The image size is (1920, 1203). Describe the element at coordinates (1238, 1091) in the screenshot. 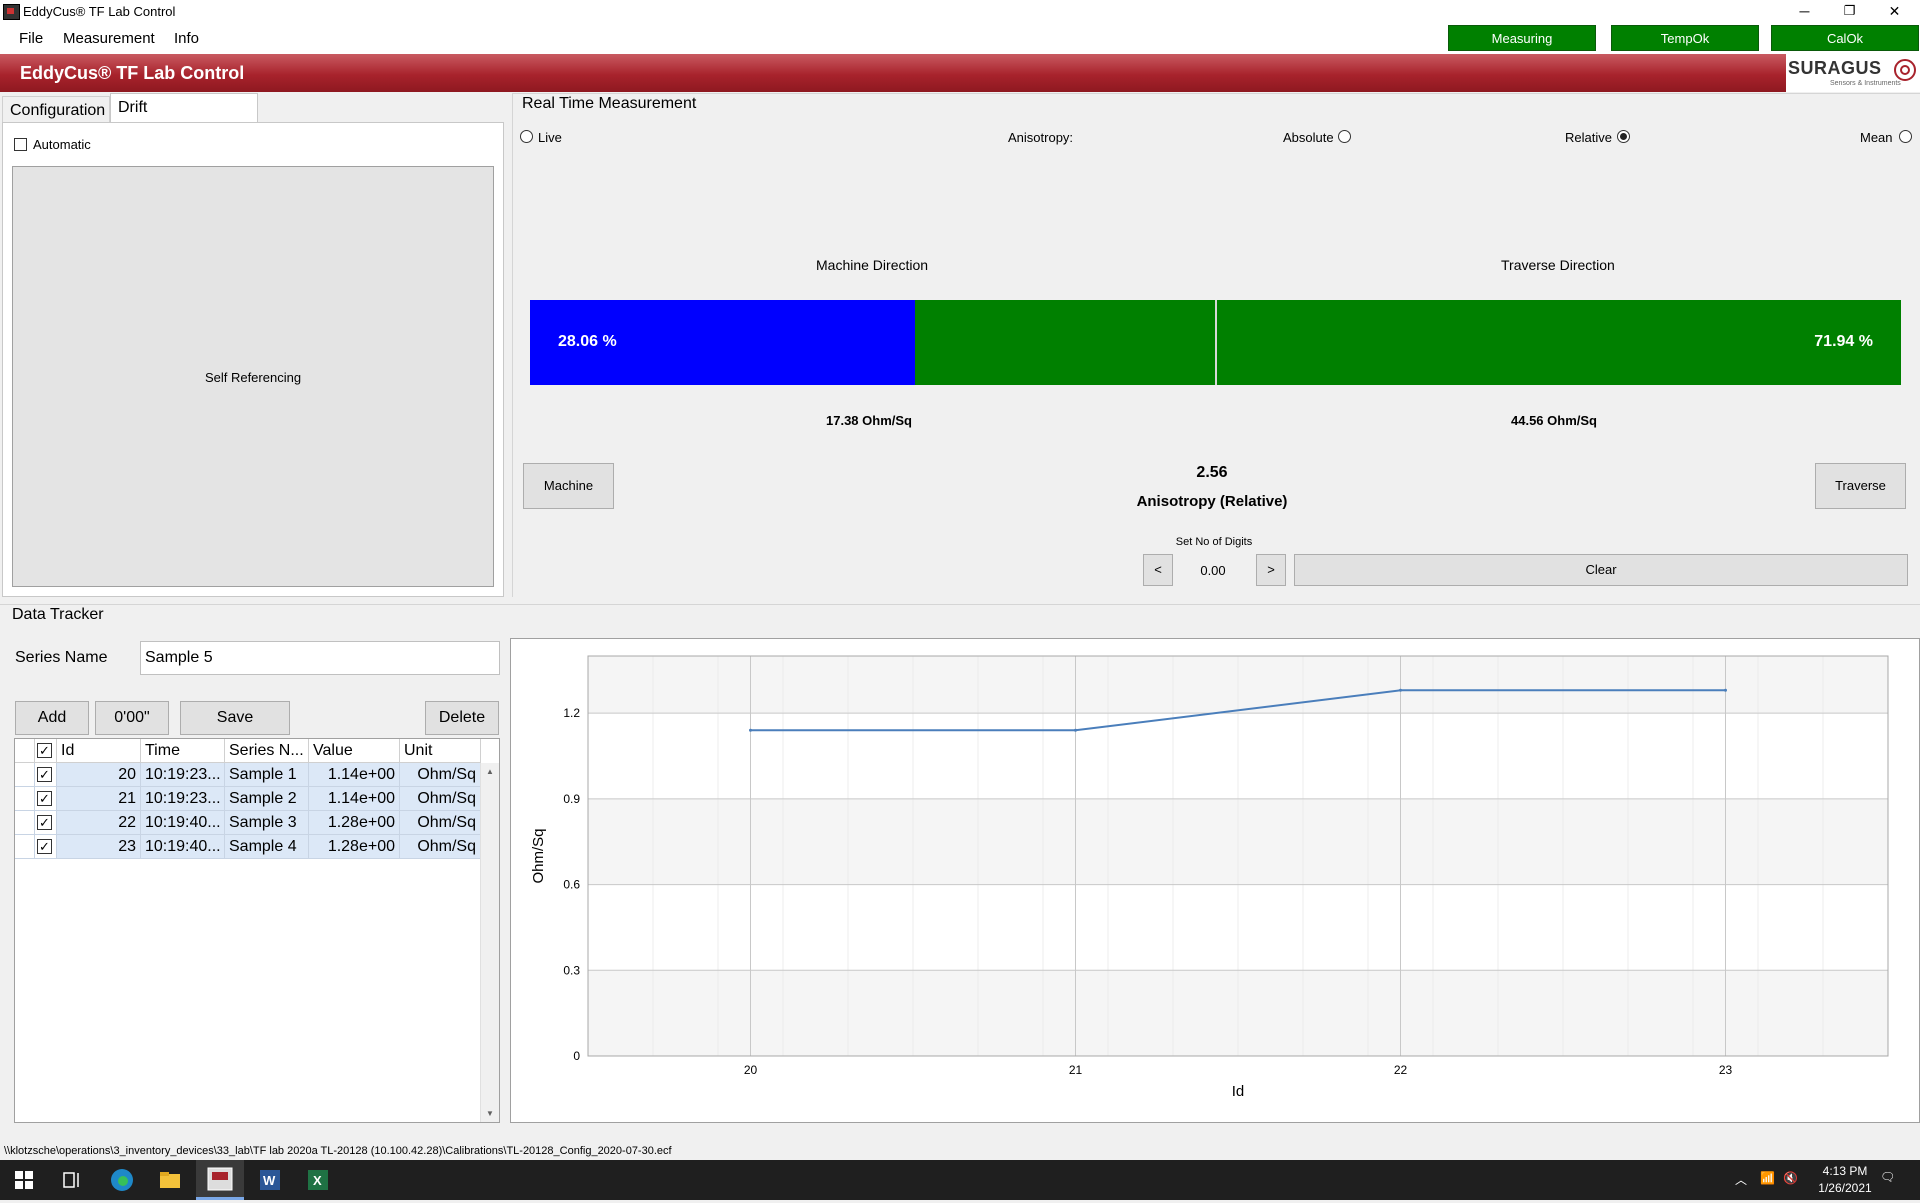

I see `x-axis-label: Id` at that location.